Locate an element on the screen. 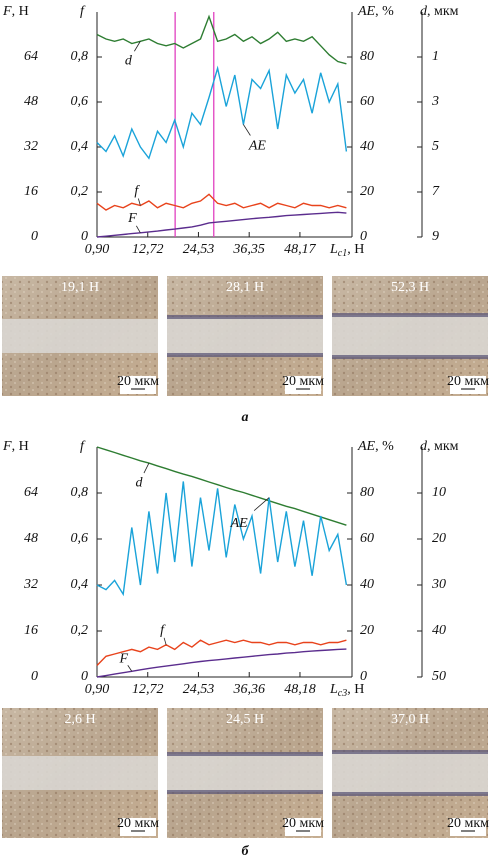 The width and height of the screenshot is (490, 860). micrograph: 19,1 Н 20 мкм is located at coordinates (80, 336).